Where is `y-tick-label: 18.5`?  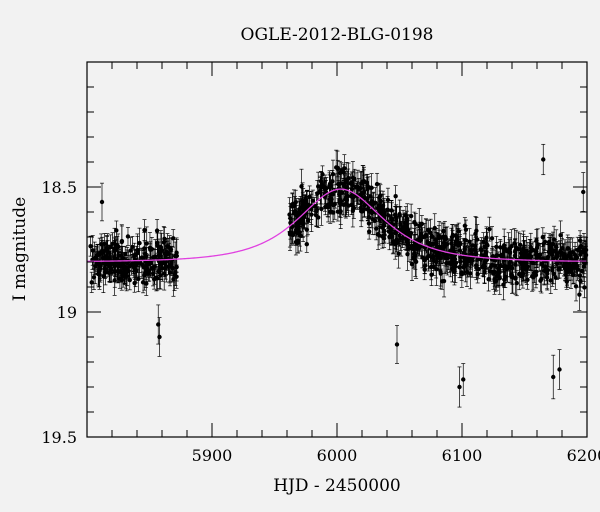 y-tick-label: 18.5 is located at coordinates (59, 187).